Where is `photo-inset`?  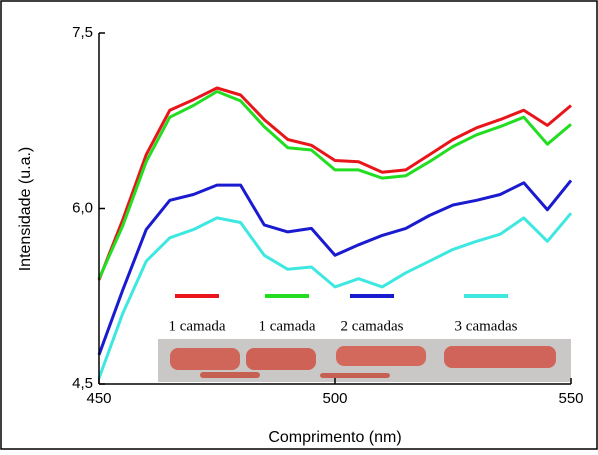 photo-inset is located at coordinates (364, 360).